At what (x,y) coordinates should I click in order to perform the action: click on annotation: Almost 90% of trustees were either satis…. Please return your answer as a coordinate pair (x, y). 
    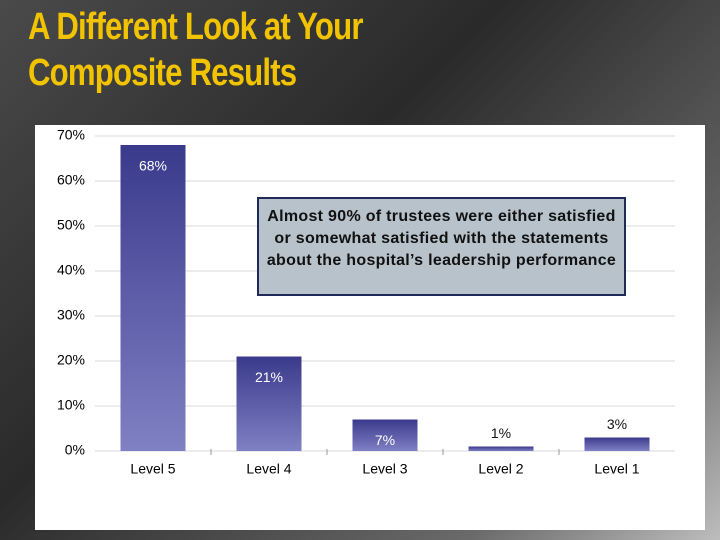
    Looking at the image, I should click on (441, 246).